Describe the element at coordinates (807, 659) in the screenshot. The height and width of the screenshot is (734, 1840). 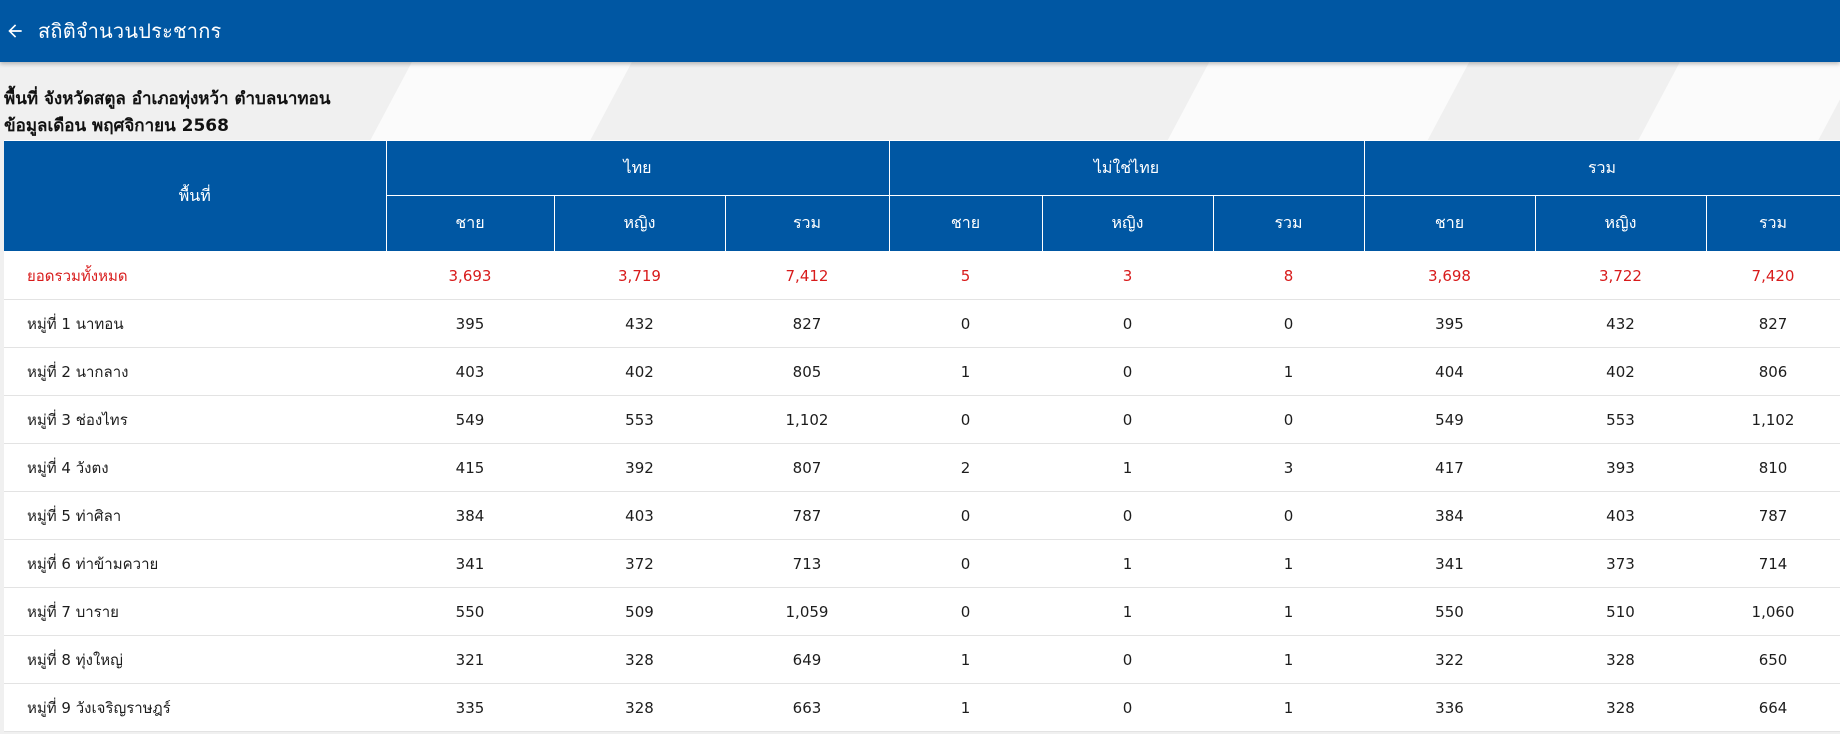
I see `value-cell: 649` at that location.